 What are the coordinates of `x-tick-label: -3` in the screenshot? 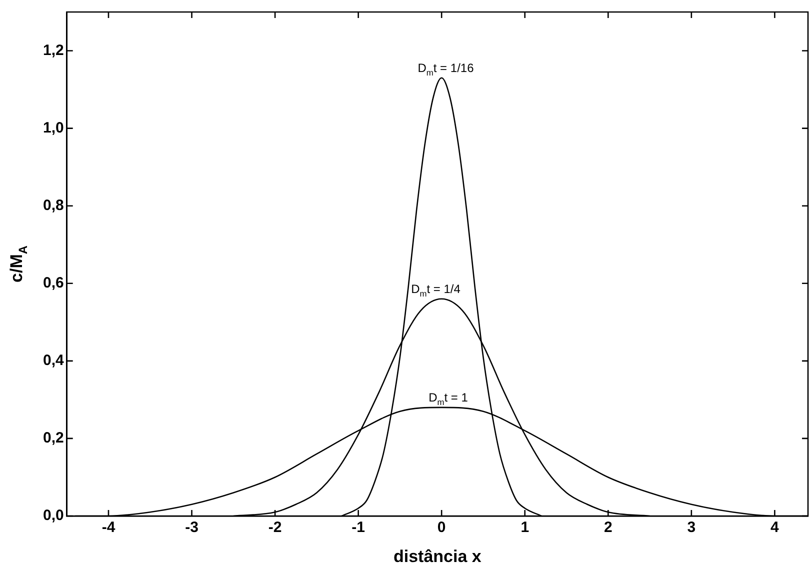 It's located at (191, 527).